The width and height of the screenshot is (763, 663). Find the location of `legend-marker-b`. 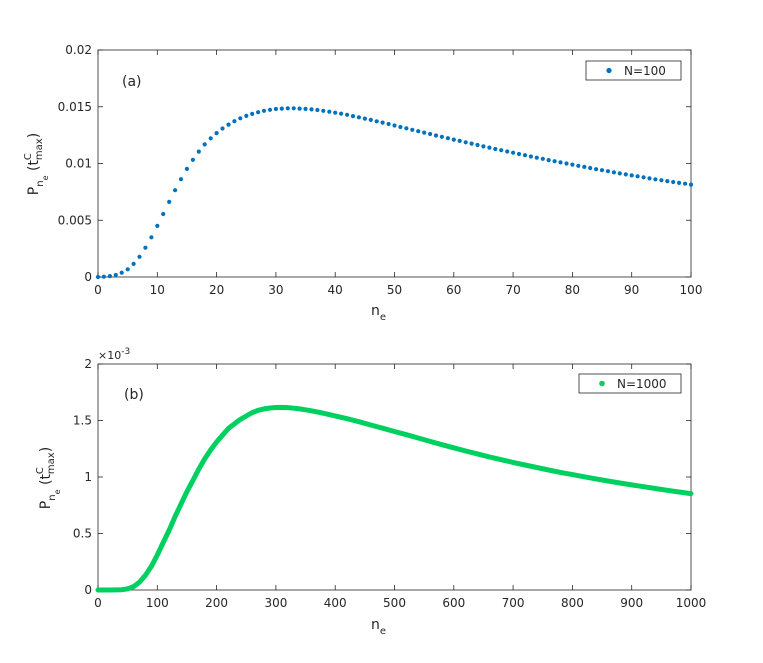

legend-marker-b is located at coordinates (602, 383).